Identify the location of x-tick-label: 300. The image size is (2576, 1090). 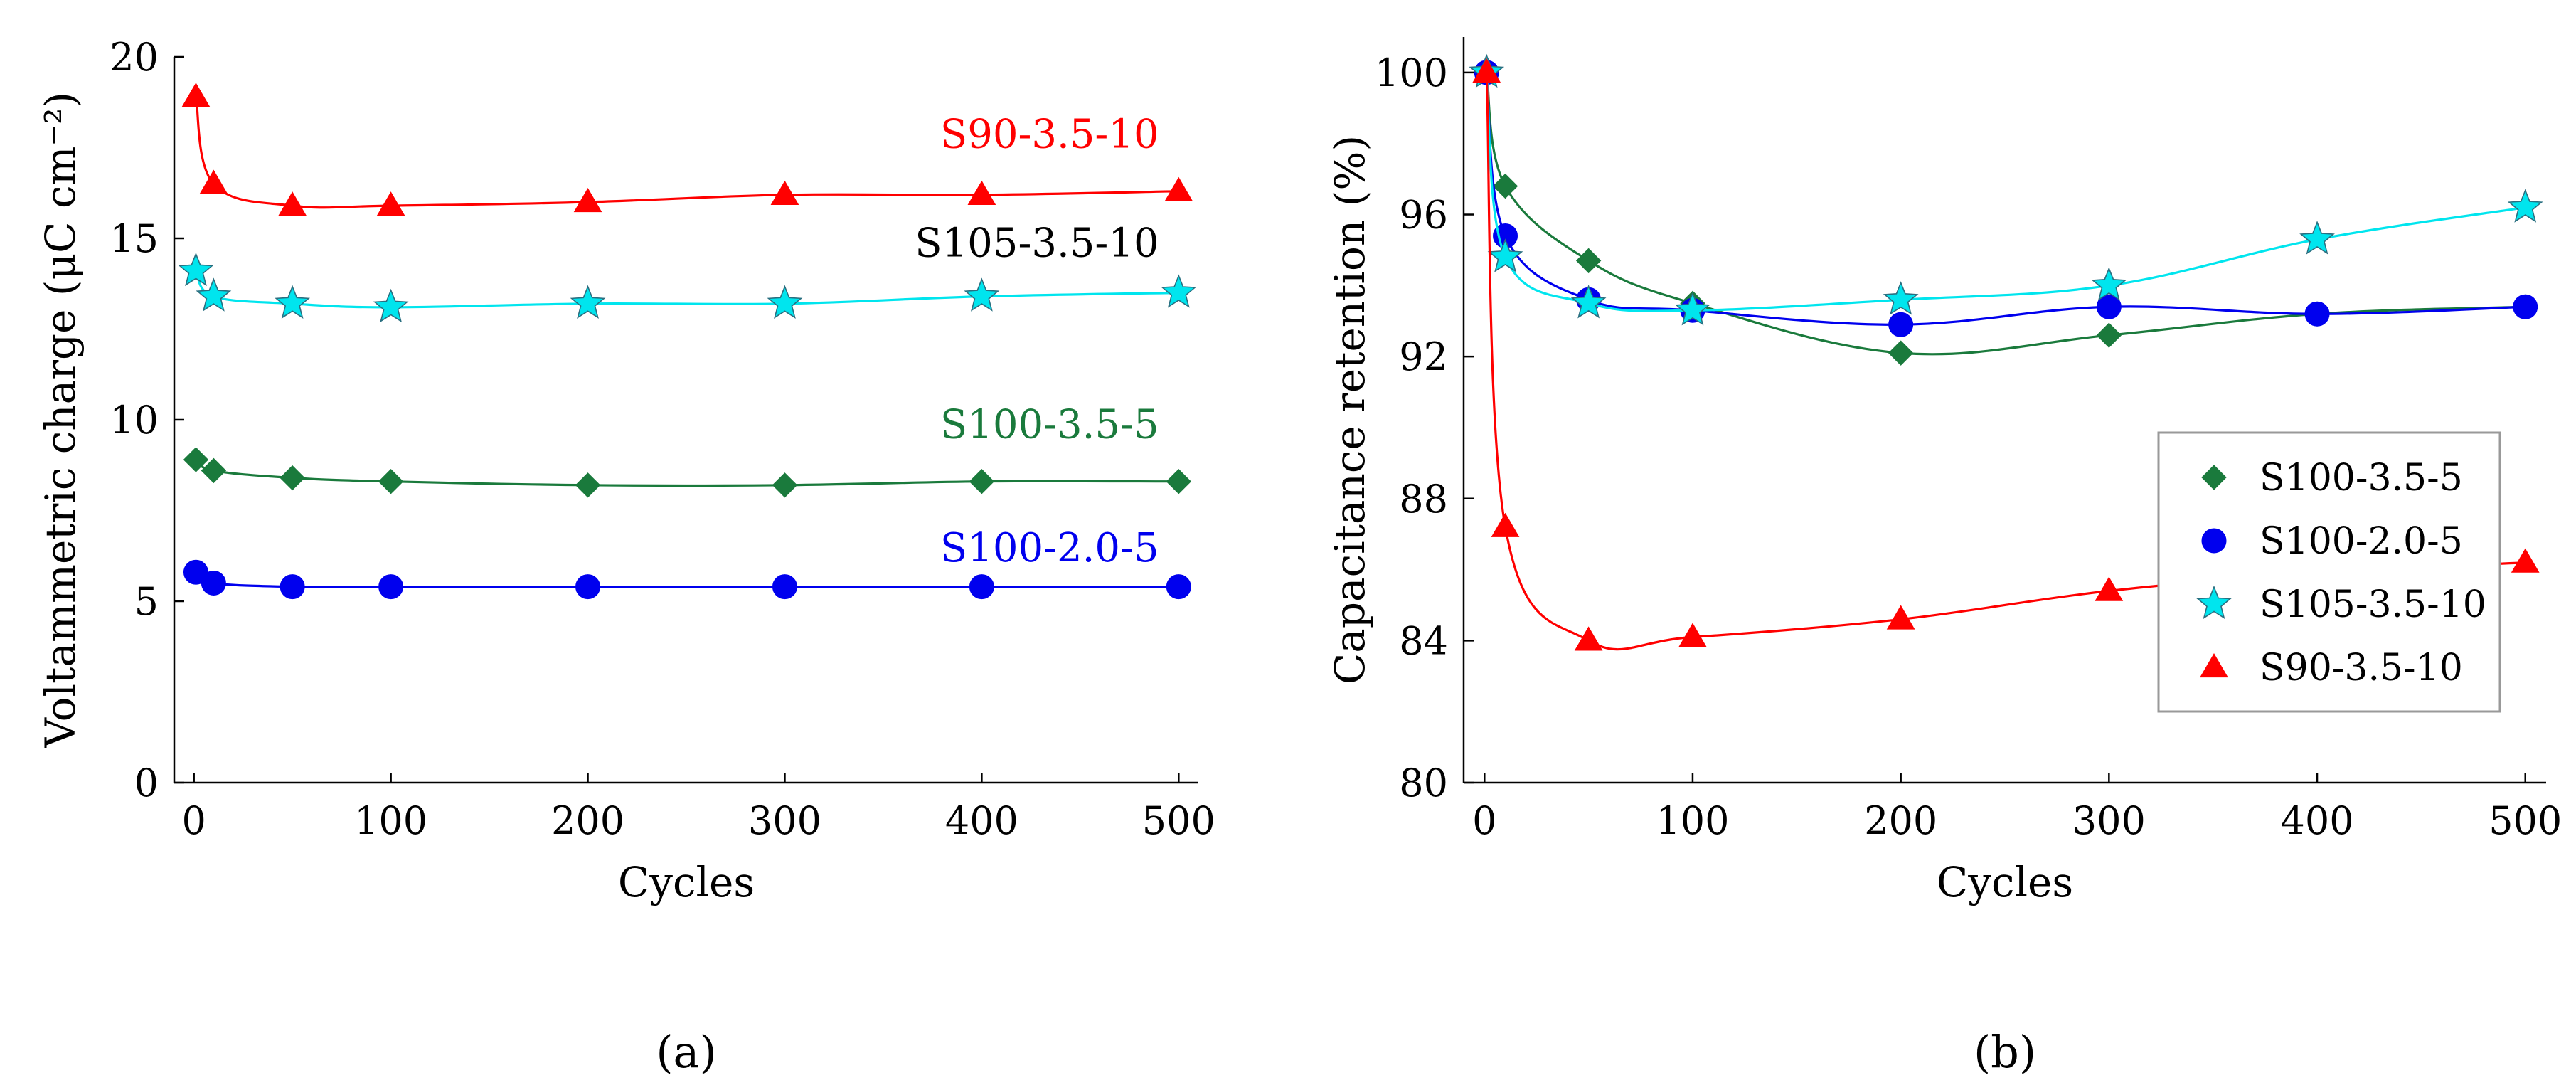
(784, 820).